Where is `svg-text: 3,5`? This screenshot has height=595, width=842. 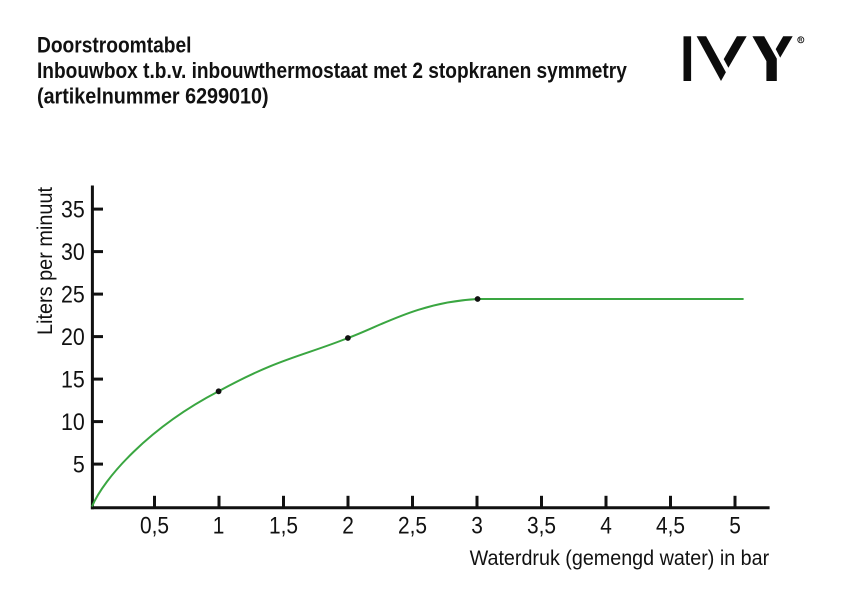 svg-text: 3,5 is located at coordinates (541, 525).